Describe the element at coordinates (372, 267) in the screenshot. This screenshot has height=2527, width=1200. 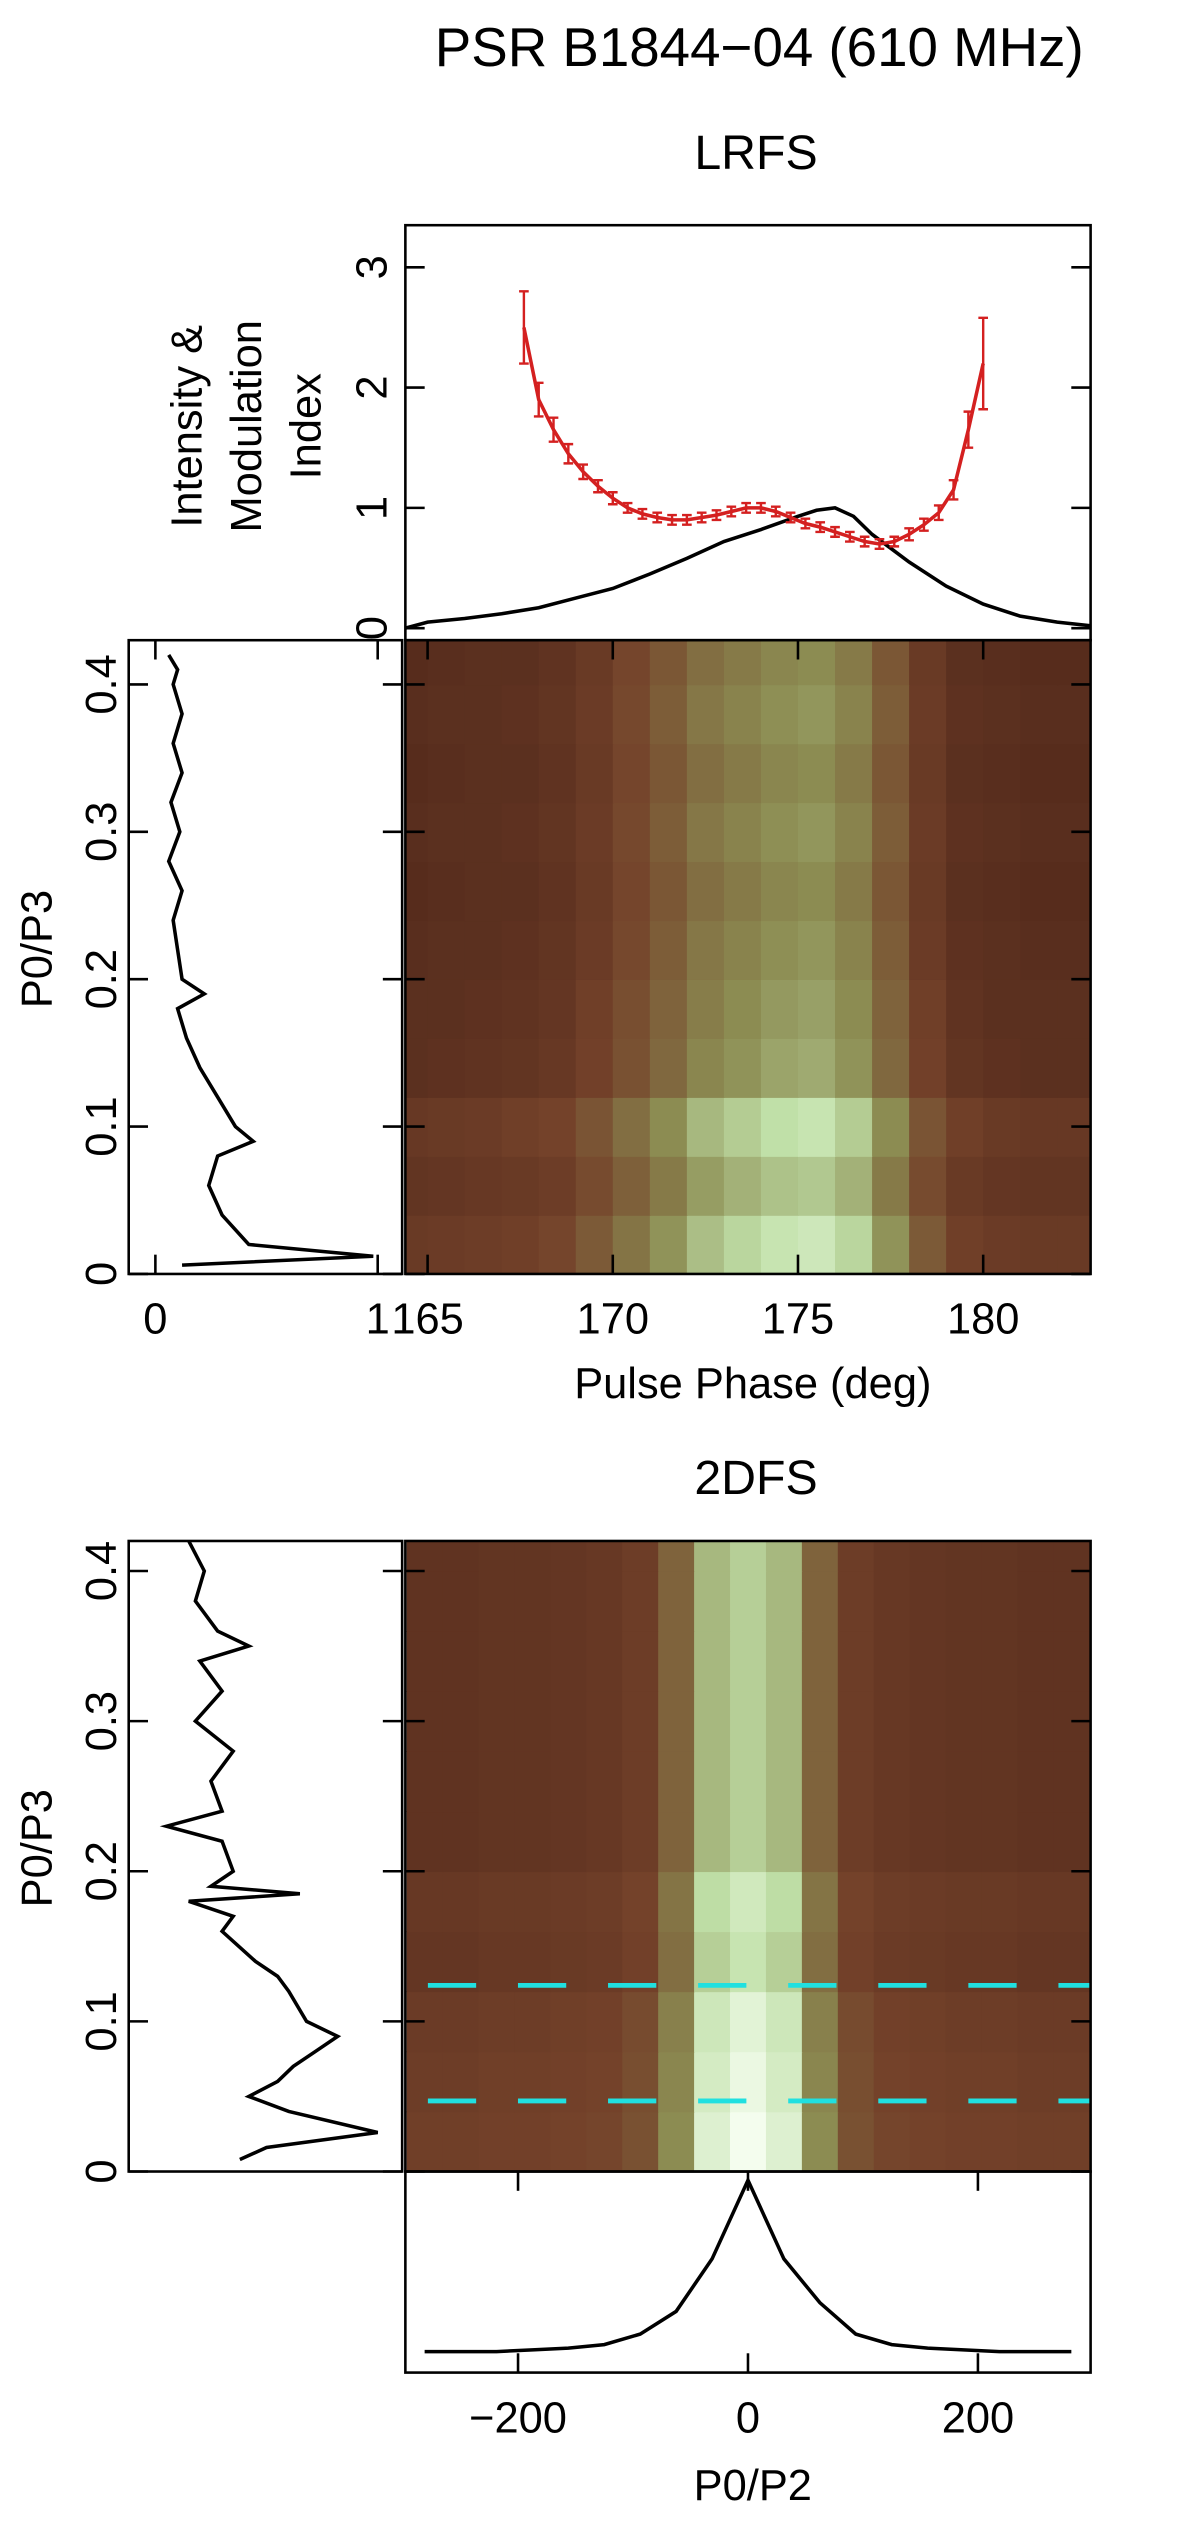
I see `y-tick-label: 3` at that location.